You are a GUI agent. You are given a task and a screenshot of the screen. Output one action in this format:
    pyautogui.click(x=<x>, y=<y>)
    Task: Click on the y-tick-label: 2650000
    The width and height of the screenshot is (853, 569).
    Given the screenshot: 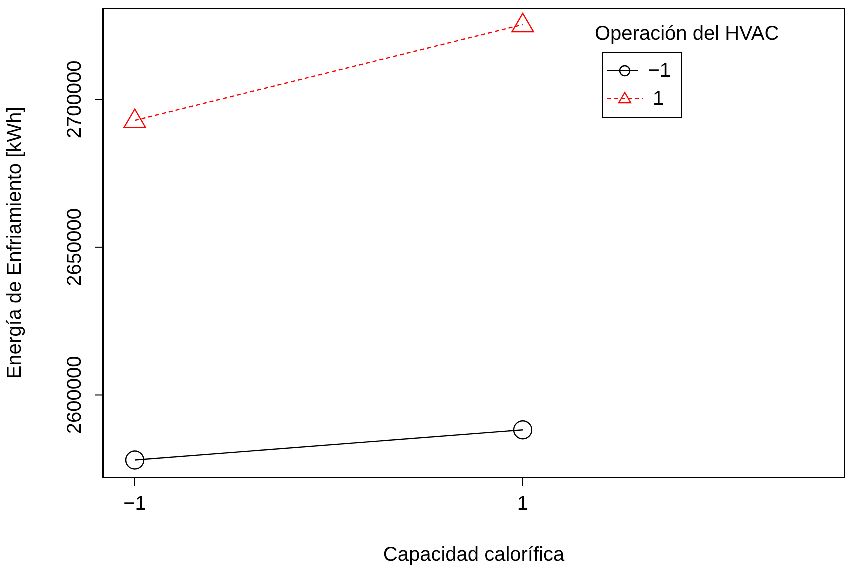 What is the action you would take?
    pyautogui.click(x=75, y=247)
    